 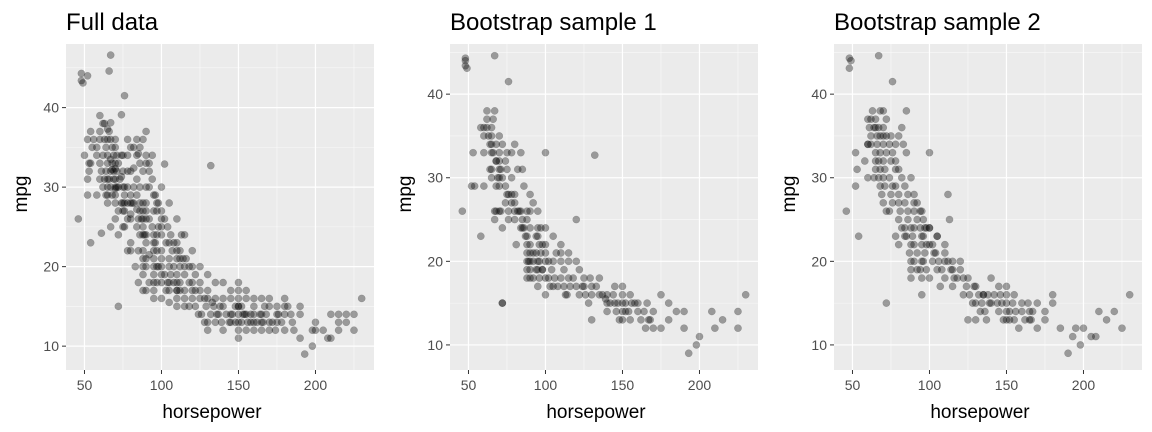 What do you see at coordinates (1007, 385) in the screenshot?
I see `x-tick-label: 150` at bounding box center [1007, 385].